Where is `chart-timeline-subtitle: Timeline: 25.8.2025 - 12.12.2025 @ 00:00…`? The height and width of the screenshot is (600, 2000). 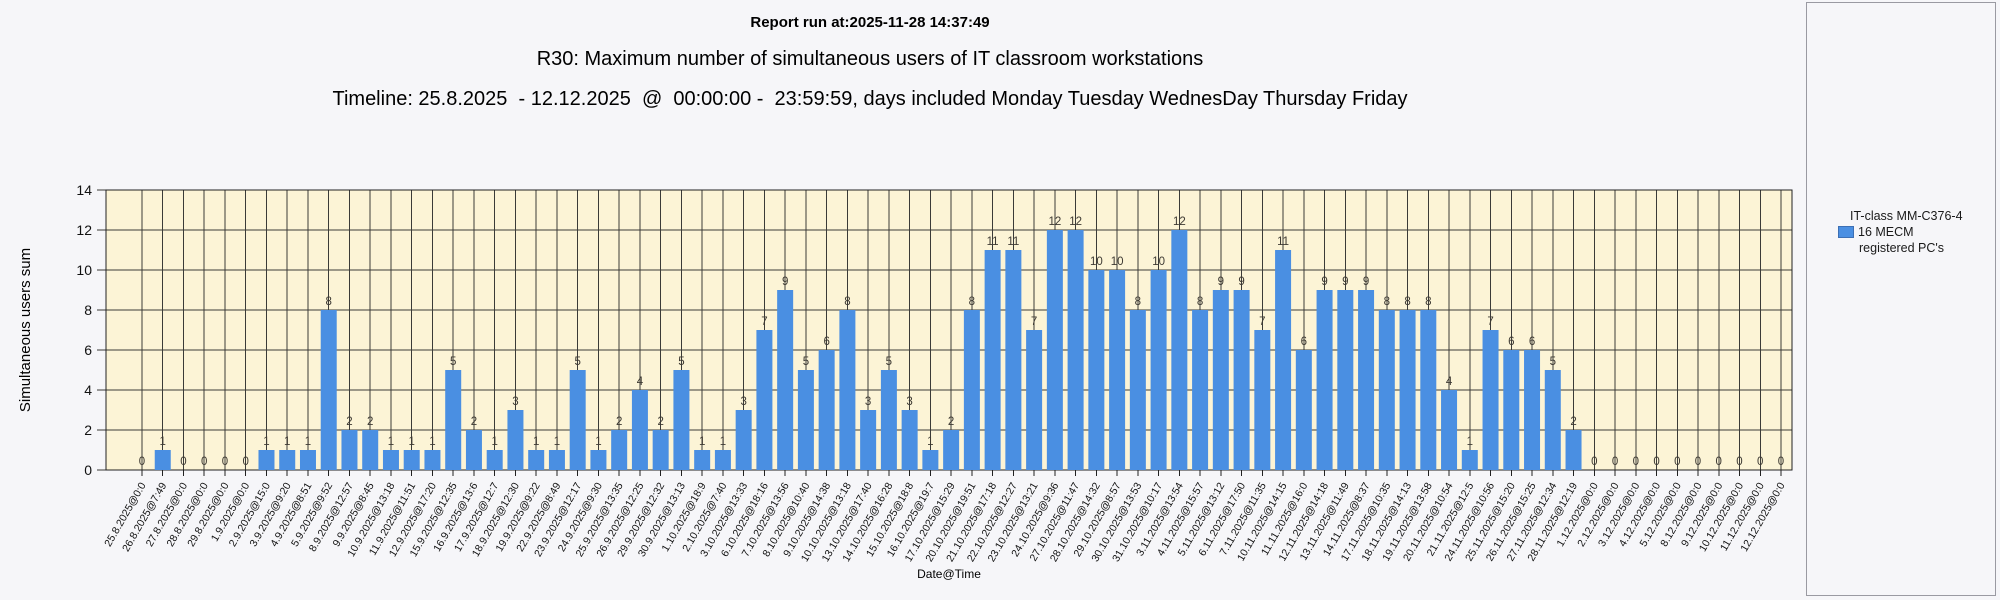
chart-timeline-subtitle: Timeline: 25.8.2025 - 12.12.2025 @ 00:00… is located at coordinates (870, 99).